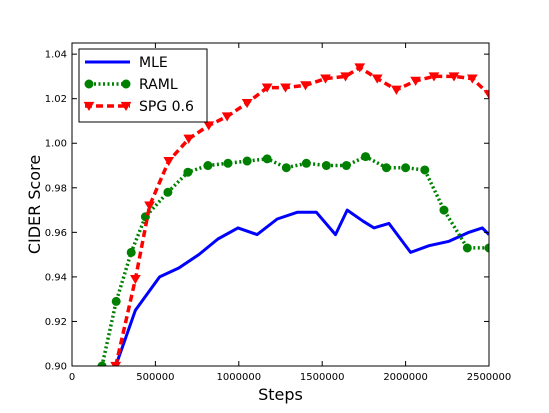  What do you see at coordinates (158, 85) in the screenshot?
I see `legend-label-raml: RAML` at bounding box center [158, 85].